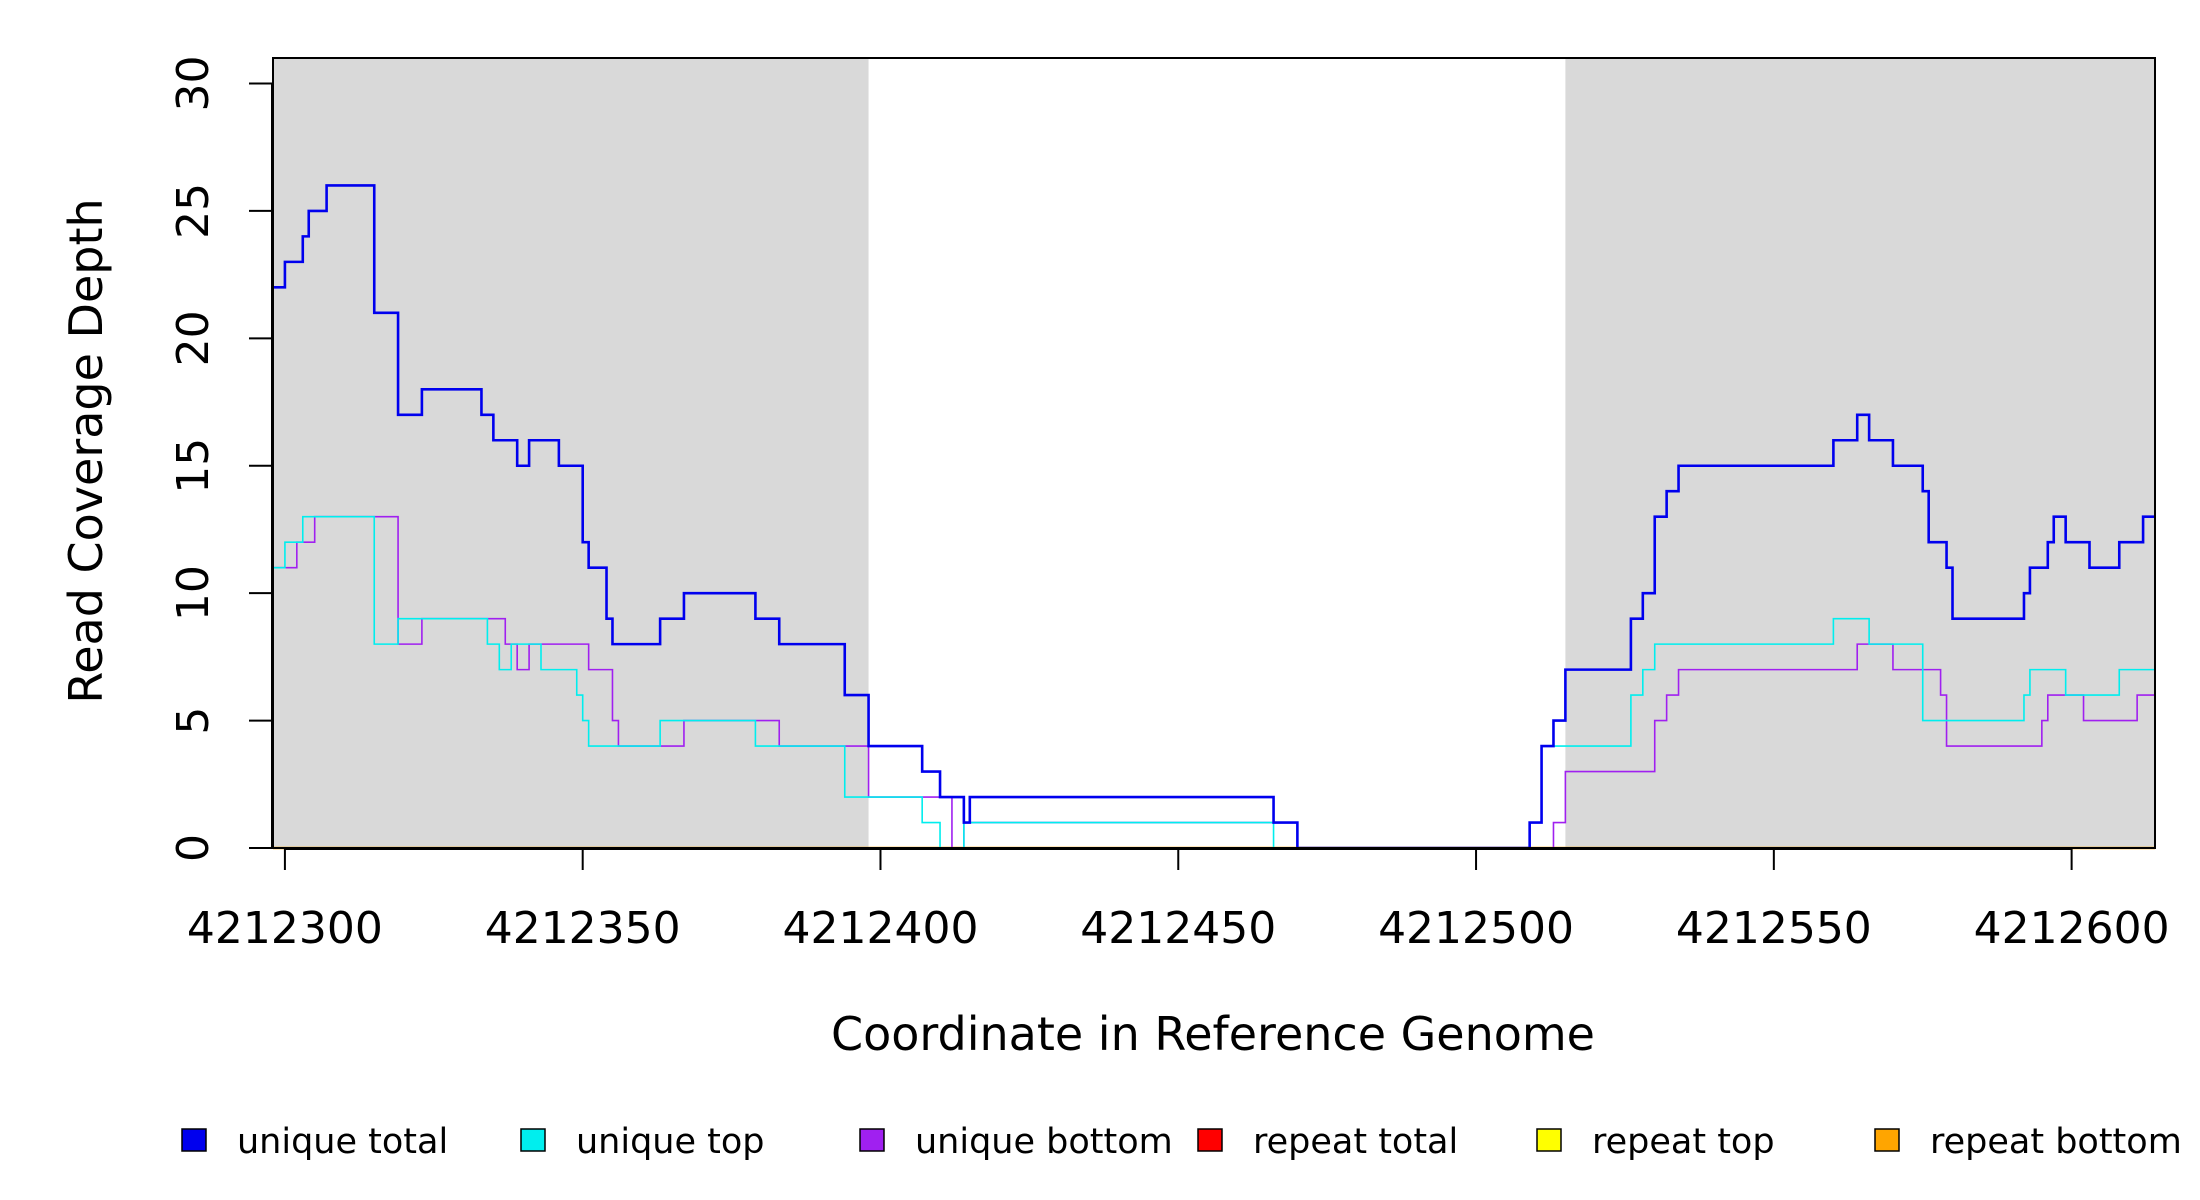  I want to click on y-tick-label-30: 30, so click(193, 83).